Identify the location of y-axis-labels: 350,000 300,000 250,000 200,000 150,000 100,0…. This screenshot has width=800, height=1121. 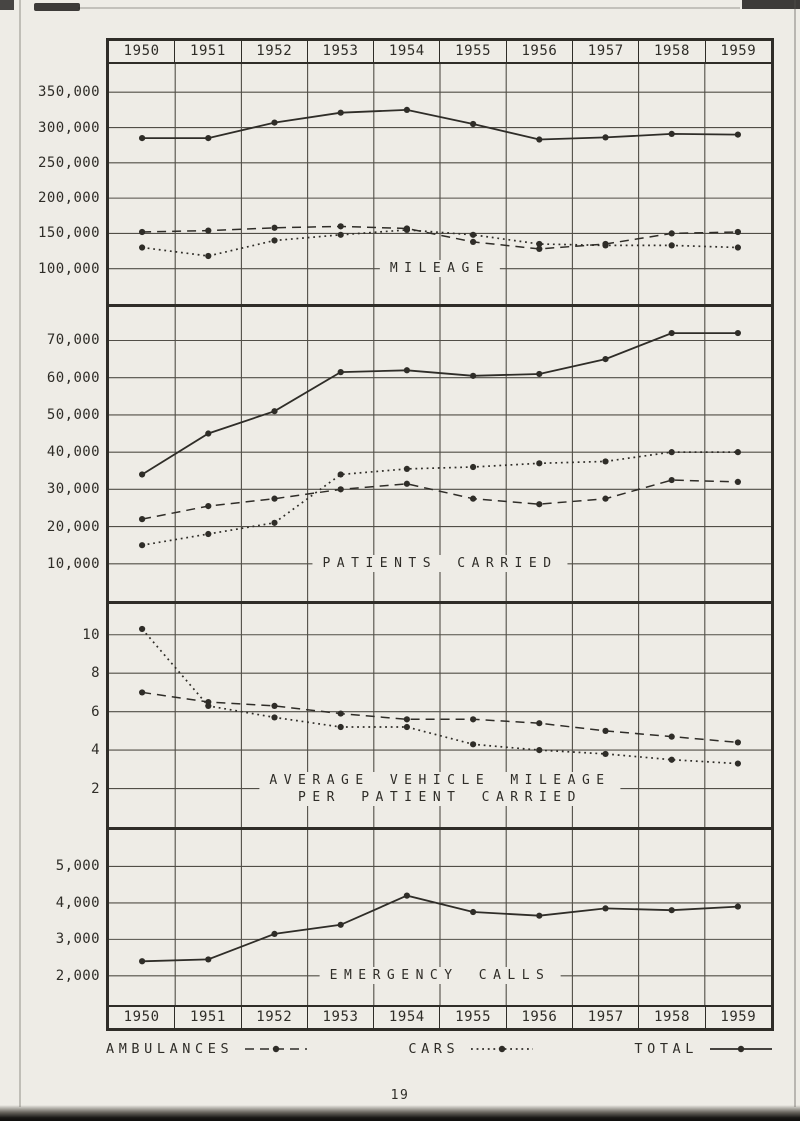
(51, 560).